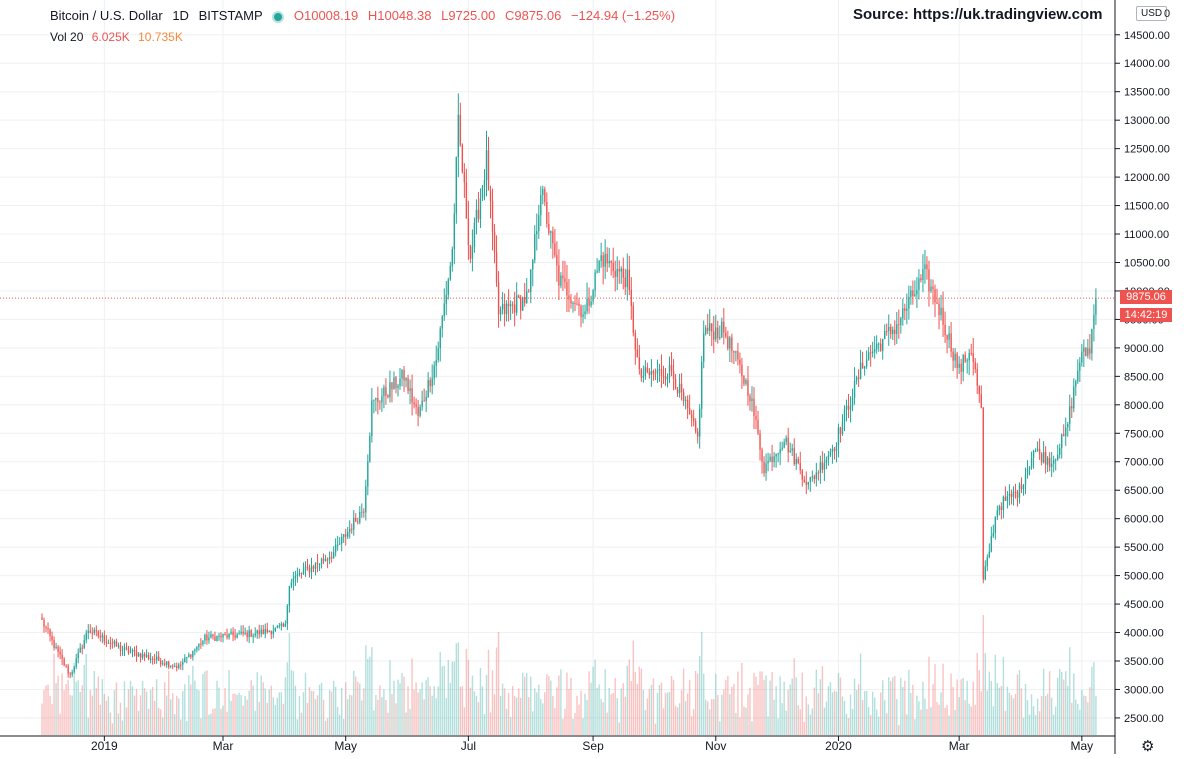 This screenshot has width=1200, height=759. Describe the element at coordinates (1144, 662) in the screenshot. I see `y-tick-label: 3500.00` at that location.